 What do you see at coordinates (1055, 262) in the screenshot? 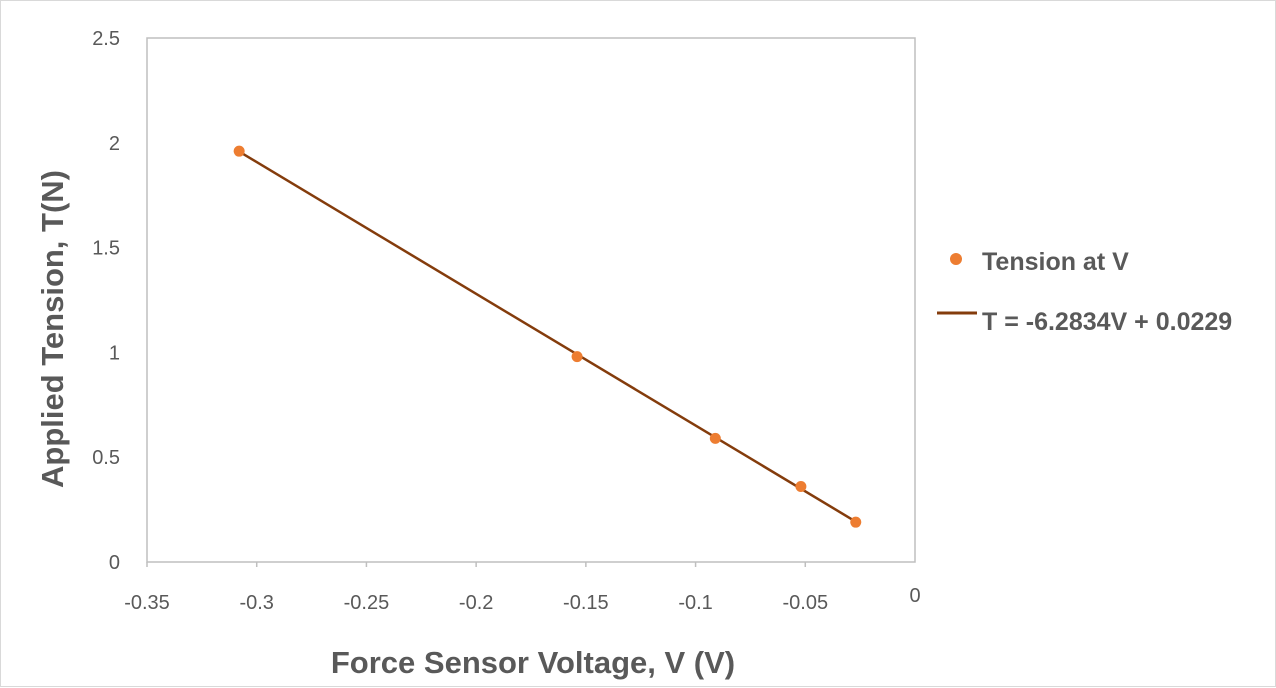
I see `legend-label-tension: Tension at V` at bounding box center [1055, 262].